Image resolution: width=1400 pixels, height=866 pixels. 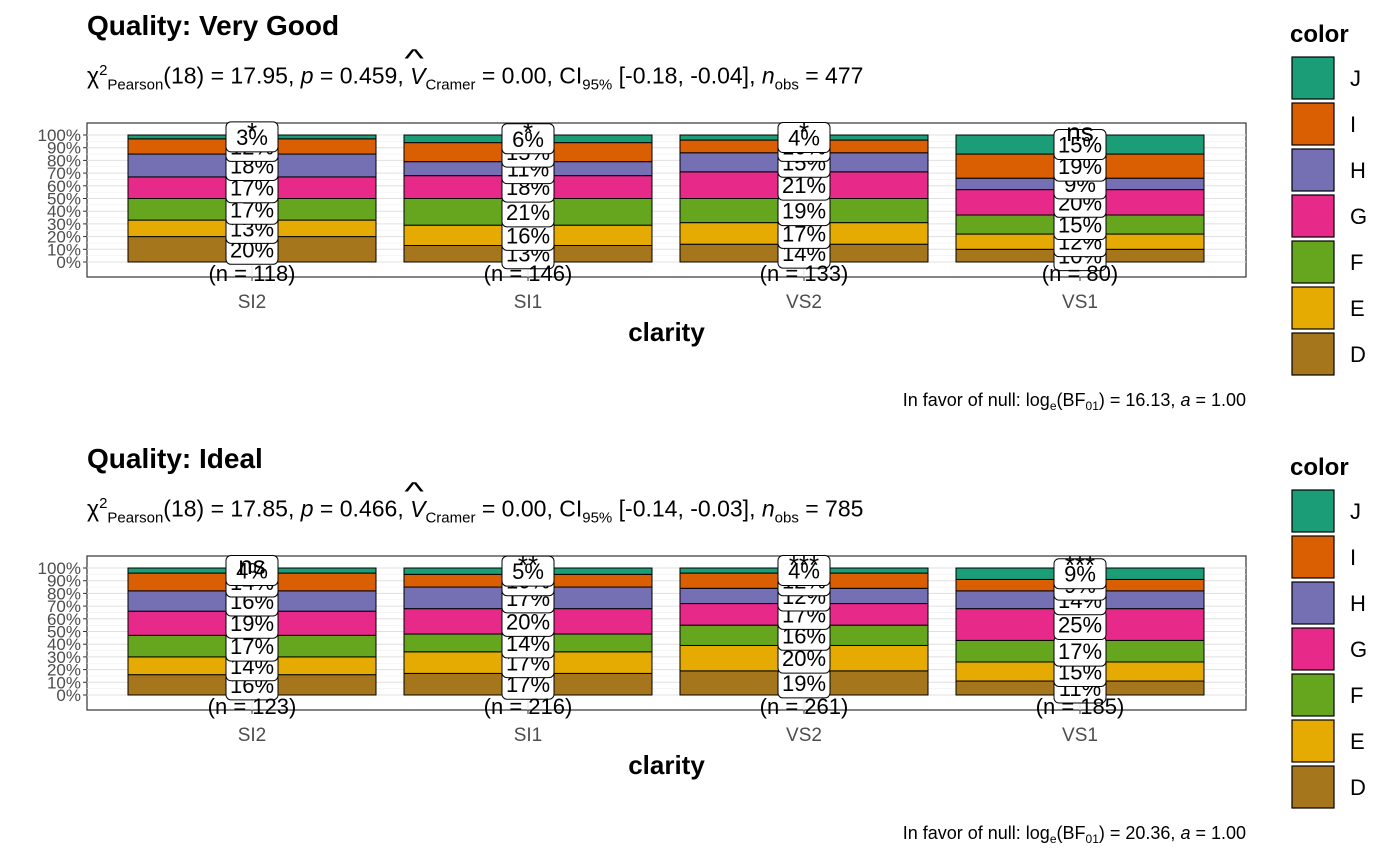 I want to click on caption-value: ) = 16.13,, so click(x=1139, y=400).